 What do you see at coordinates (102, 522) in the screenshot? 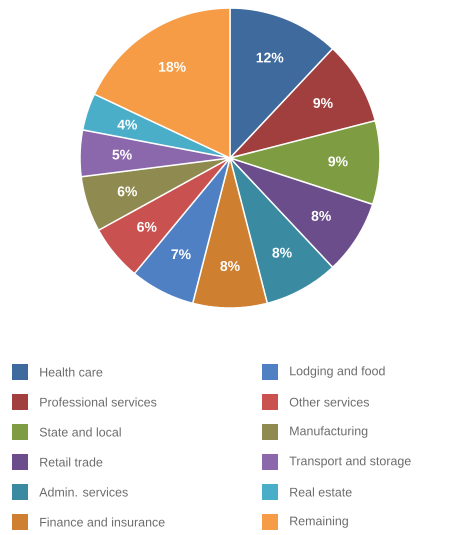
I see `legend-label: Finance and insurance` at bounding box center [102, 522].